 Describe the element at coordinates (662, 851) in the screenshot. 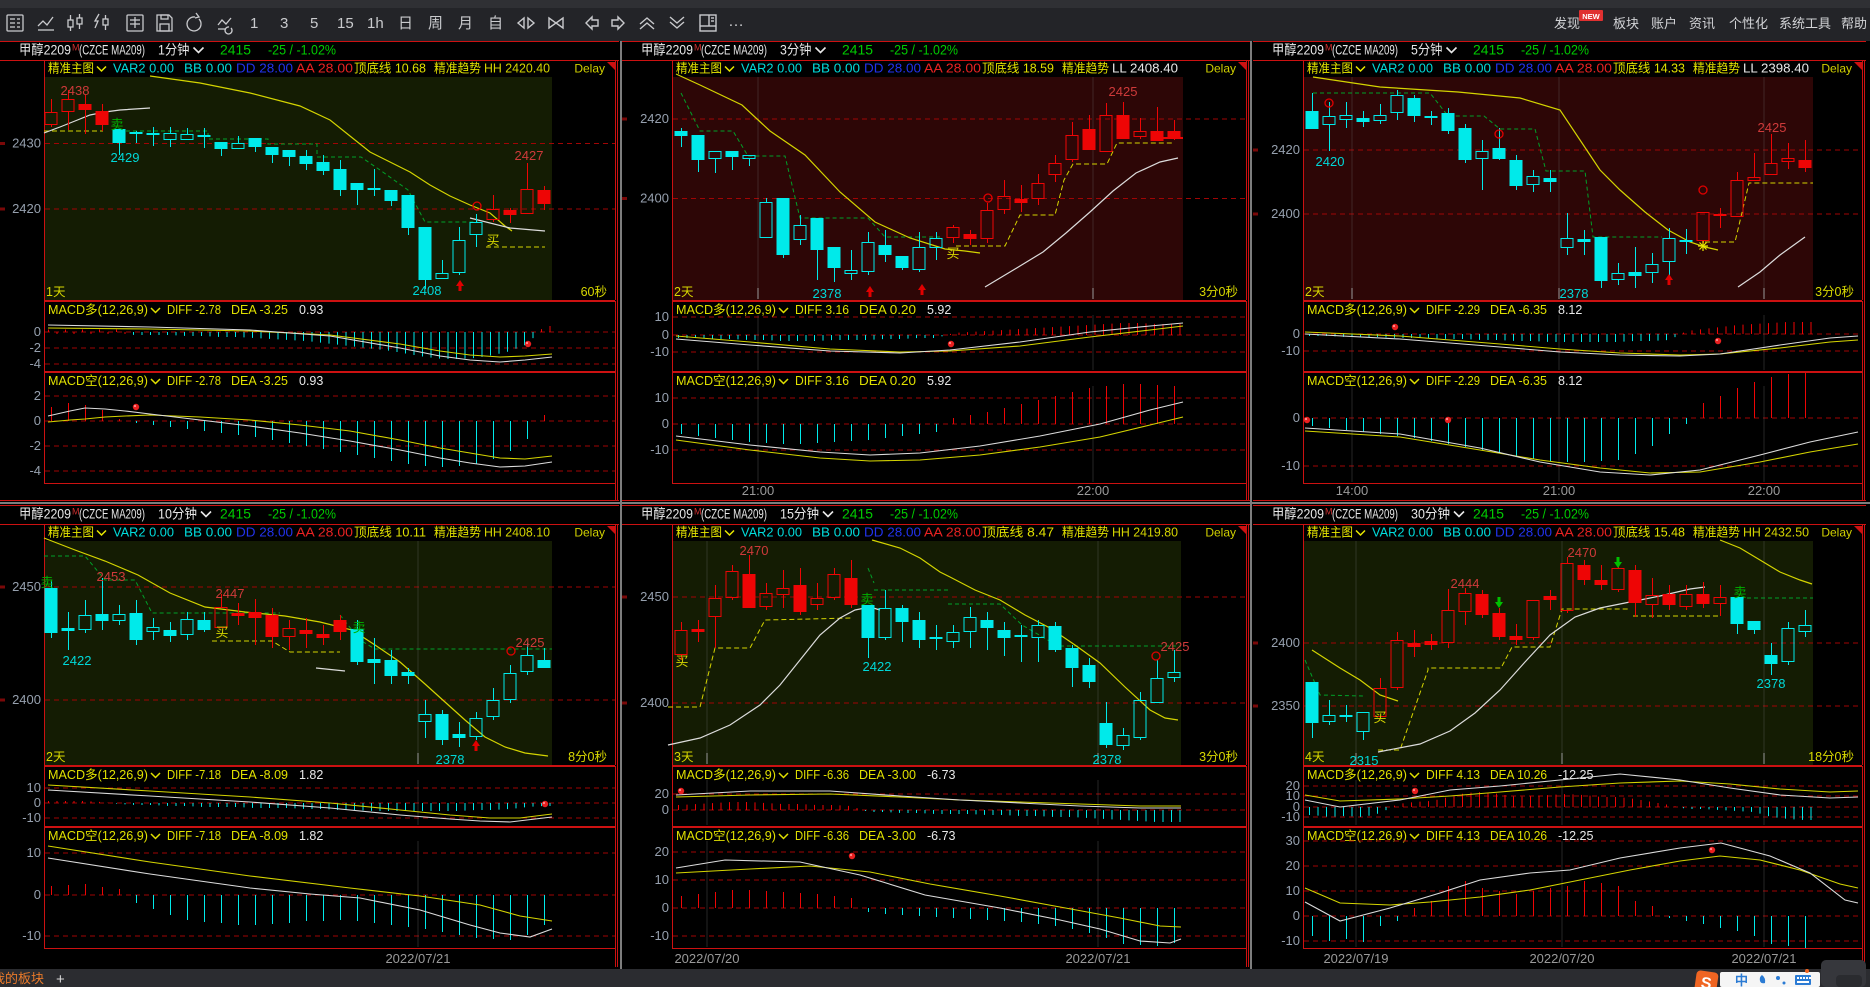

I see `svg-text: 20` at that location.